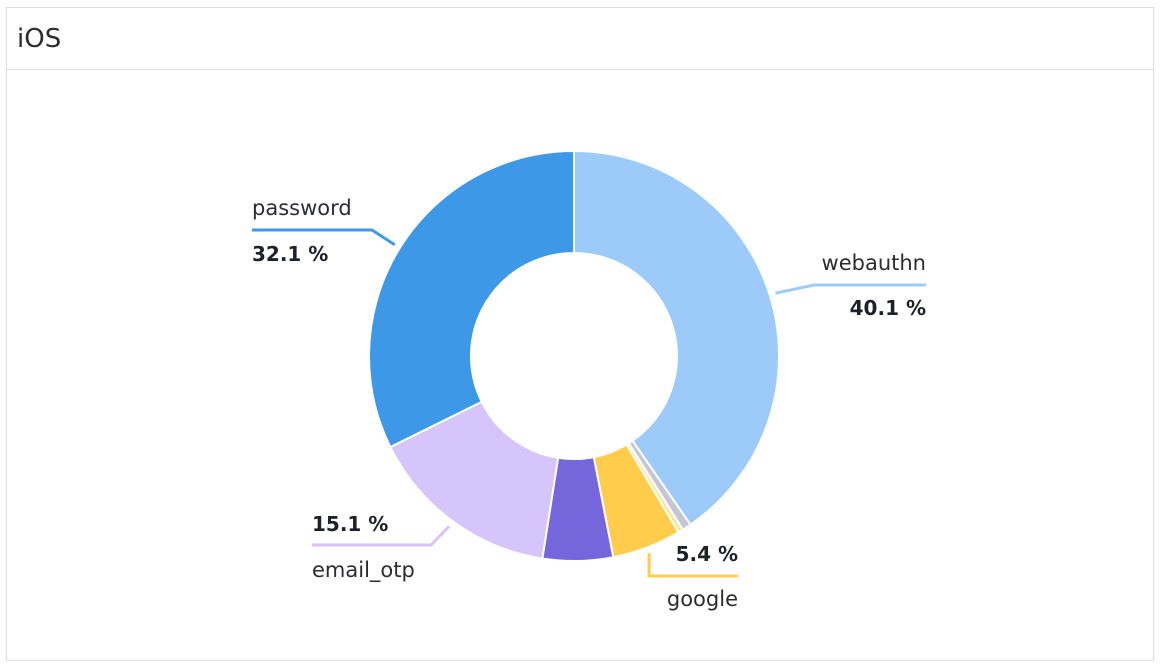 This screenshot has width=1160, height=668. What do you see at coordinates (324, 237) in the screenshot?
I see `leader-line-password` at bounding box center [324, 237].